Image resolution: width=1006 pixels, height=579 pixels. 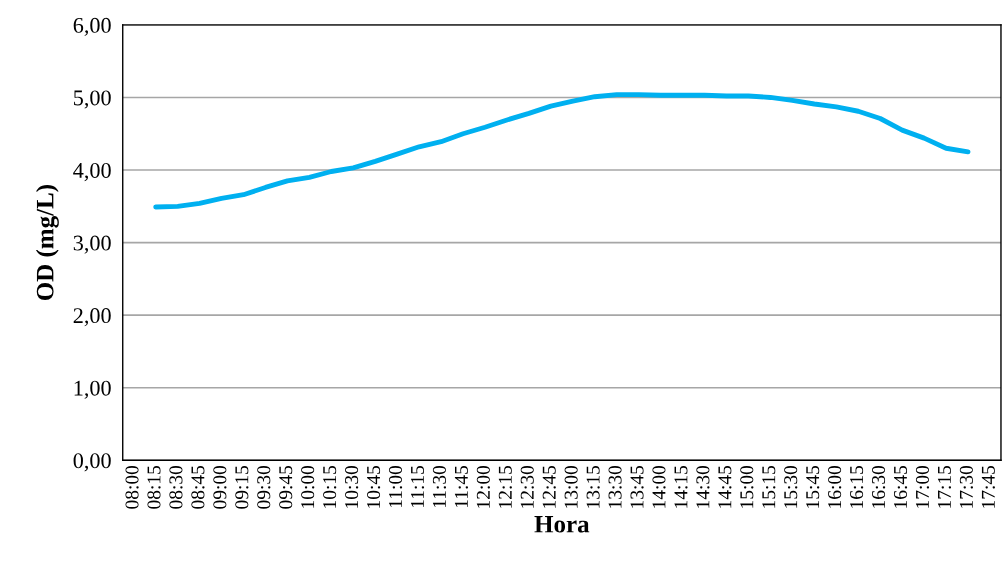 I want to click on x-tick-label: 08:15, so click(x=154, y=487).